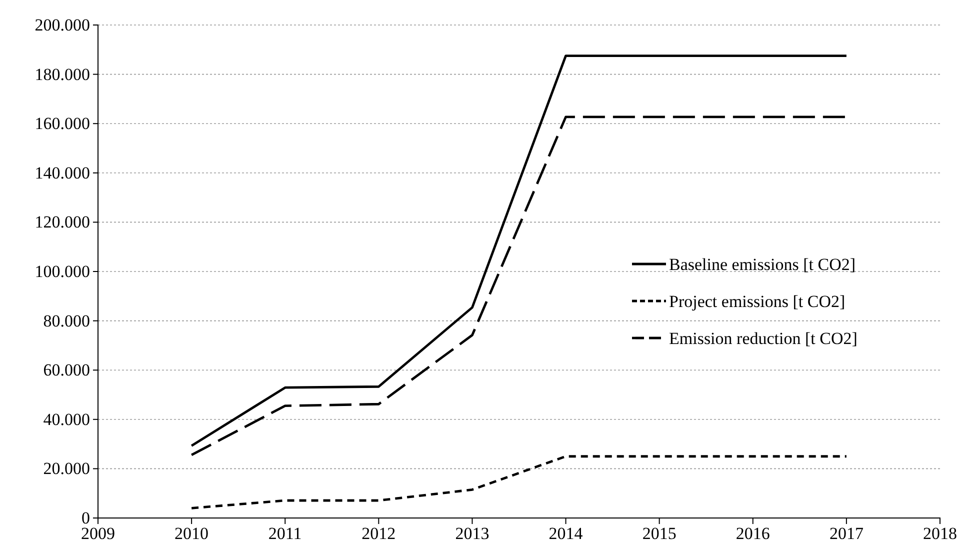 The image size is (963, 553). Describe the element at coordinates (62, 172) in the screenshot. I see `y-tick-label: 140.000` at that location.